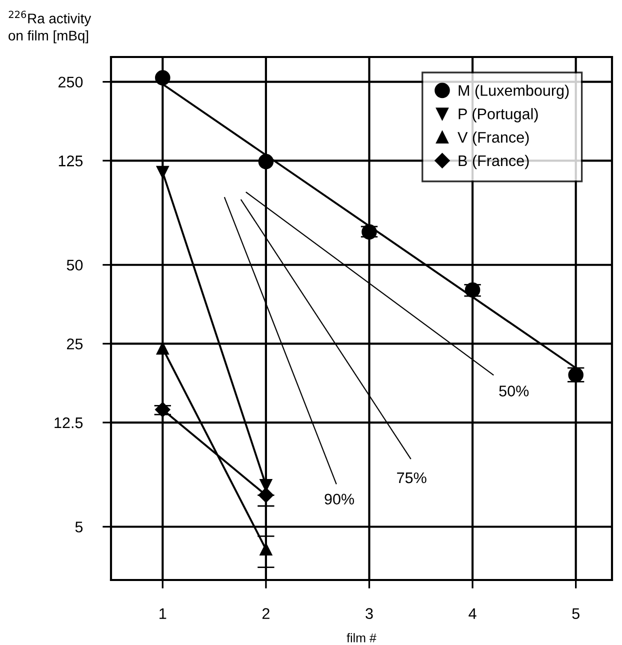  I want to click on legend-label: V (France), so click(493, 139).